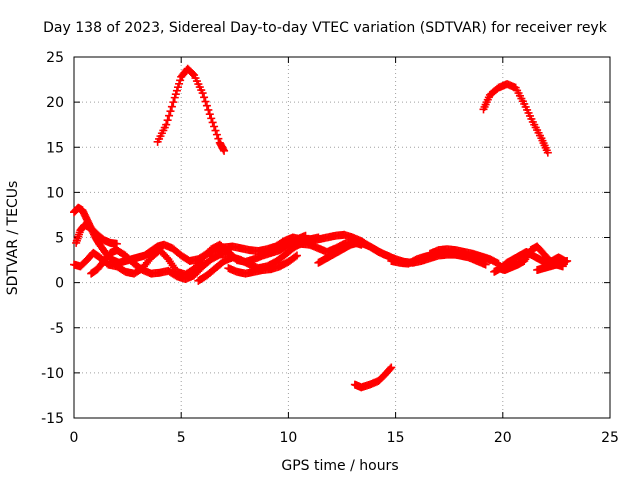  Describe the element at coordinates (13, 238) in the screenshot. I see `y-axis-label: SDTVAR / TECUs` at that location.